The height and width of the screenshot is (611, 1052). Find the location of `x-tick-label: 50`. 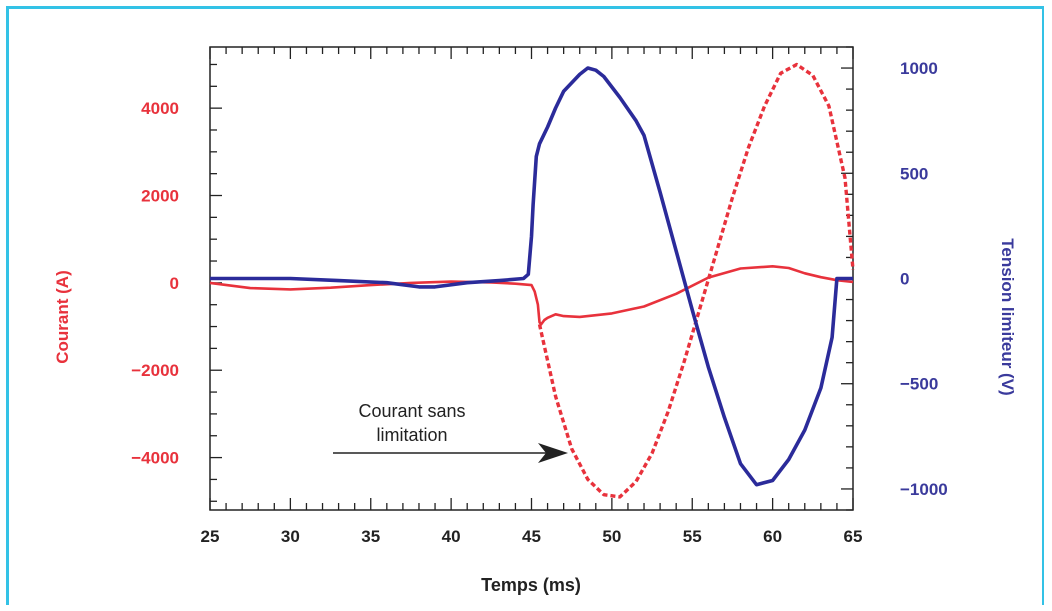

x-tick-label: 50 is located at coordinates (611, 536).